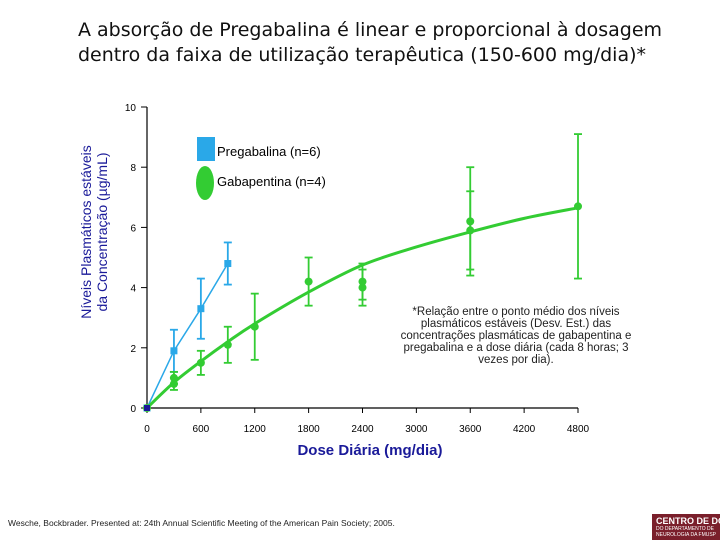 The image size is (720, 540). Describe the element at coordinates (516, 324) in the screenshot. I see `footnote-line-2: plasmáticos estáveis (Desv. Est.) das` at that location.